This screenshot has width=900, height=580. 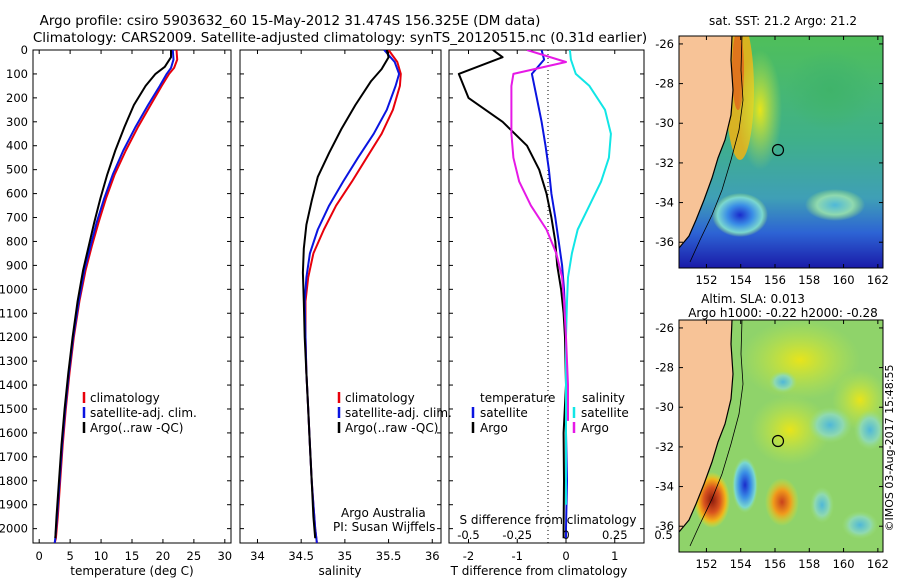 I want to click on x-tick-label: 34, so click(x=257, y=556).